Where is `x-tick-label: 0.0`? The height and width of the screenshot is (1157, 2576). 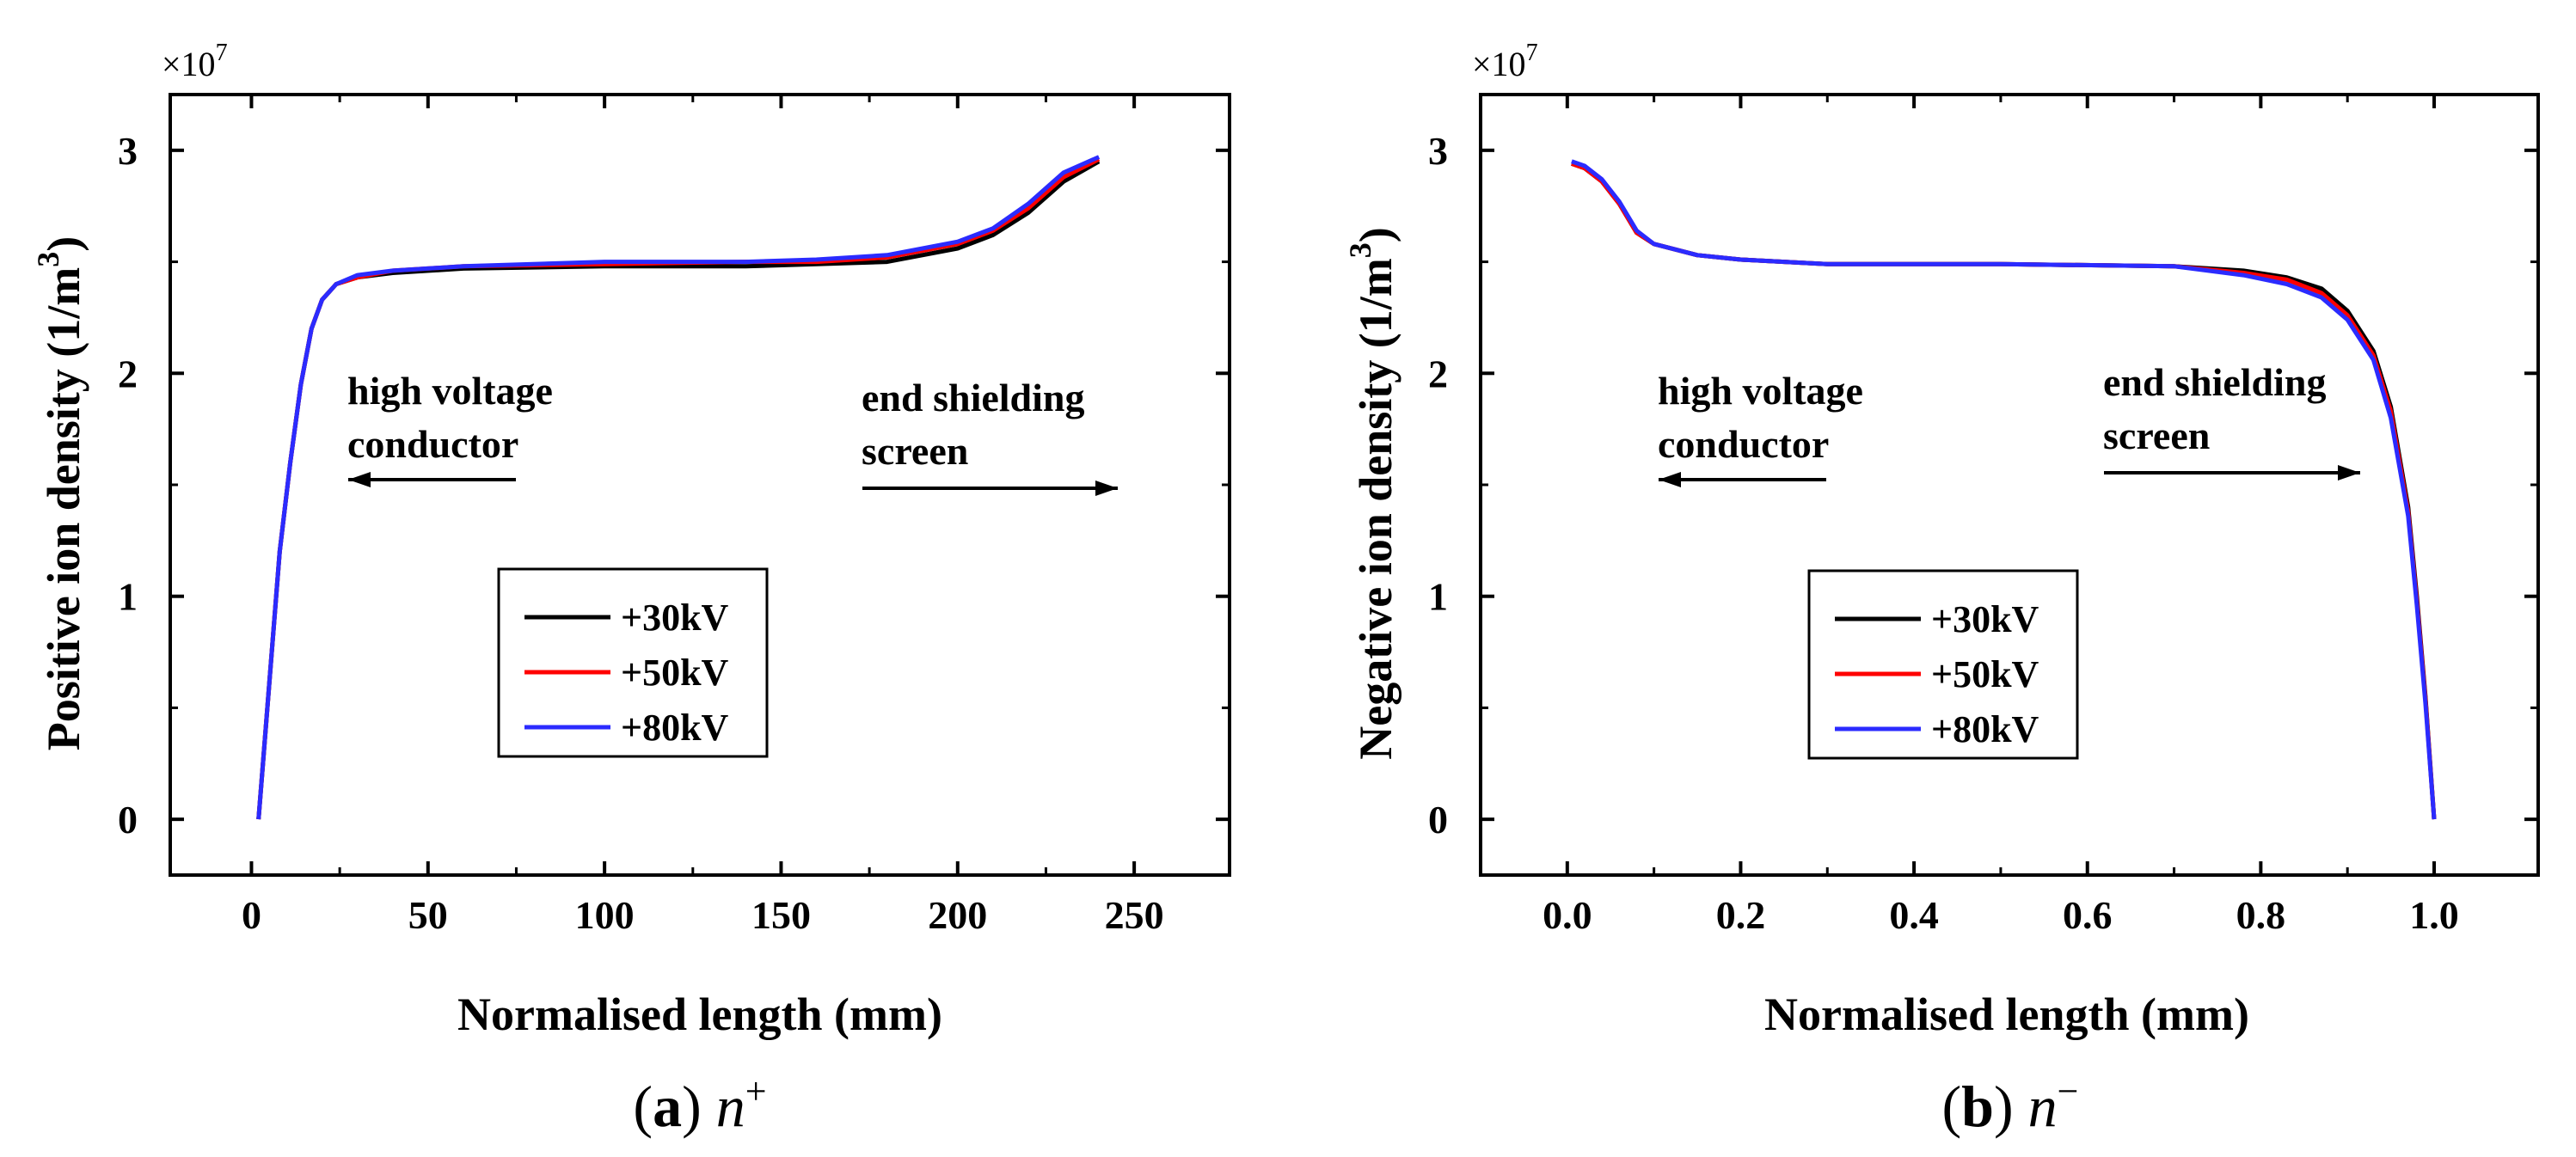
x-tick-label: 0.0 is located at coordinates (1568, 915).